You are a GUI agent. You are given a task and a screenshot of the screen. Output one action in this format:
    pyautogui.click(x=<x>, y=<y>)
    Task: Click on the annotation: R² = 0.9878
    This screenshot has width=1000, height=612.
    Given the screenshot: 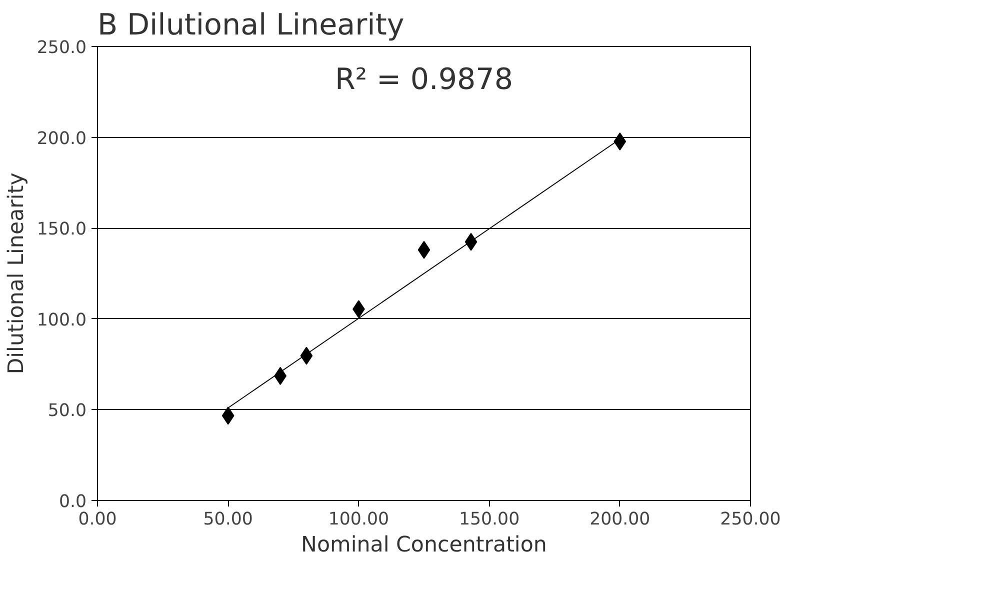 What is the action you would take?
    pyautogui.click(x=424, y=79)
    